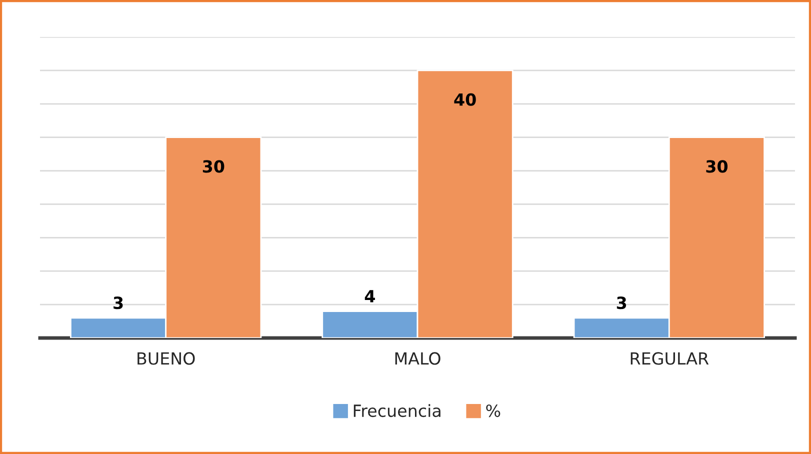 The width and height of the screenshot is (811, 454). Describe the element at coordinates (417, 358) in the screenshot. I see `x-tick-label: MALO` at that location.